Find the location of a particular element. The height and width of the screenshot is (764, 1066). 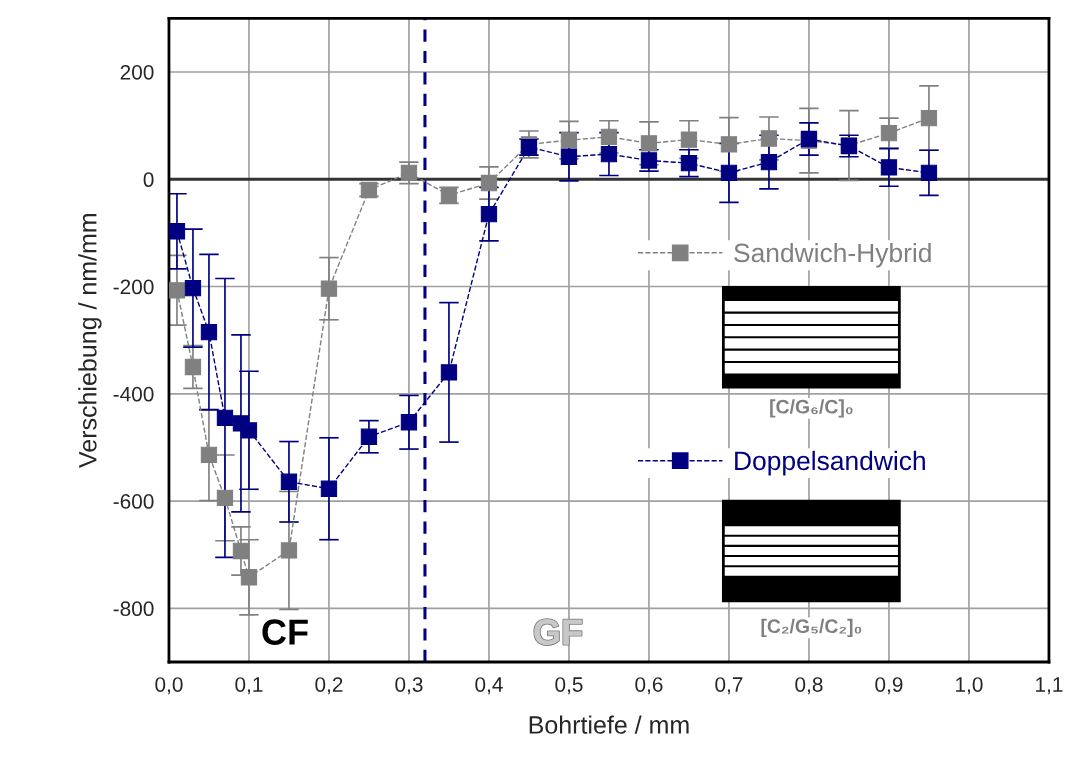

legend-label: Doppelsandwich is located at coordinates (830, 463).